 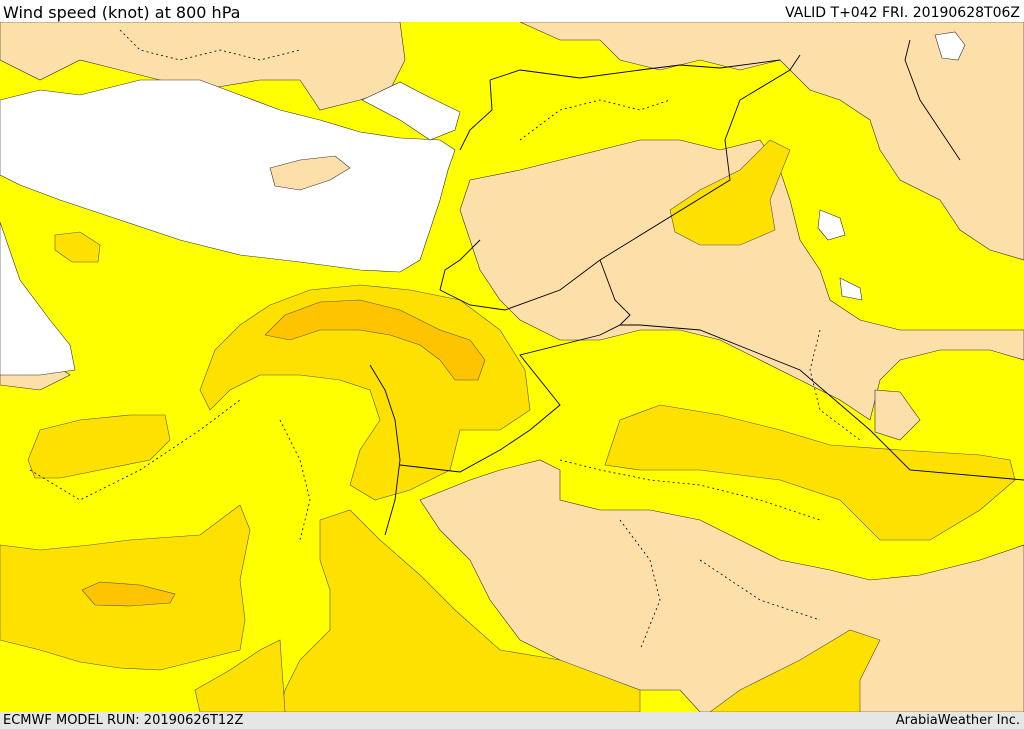 I want to click on map-title: Wind speed (knot) at 800 hPa, so click(x=122, y=12).